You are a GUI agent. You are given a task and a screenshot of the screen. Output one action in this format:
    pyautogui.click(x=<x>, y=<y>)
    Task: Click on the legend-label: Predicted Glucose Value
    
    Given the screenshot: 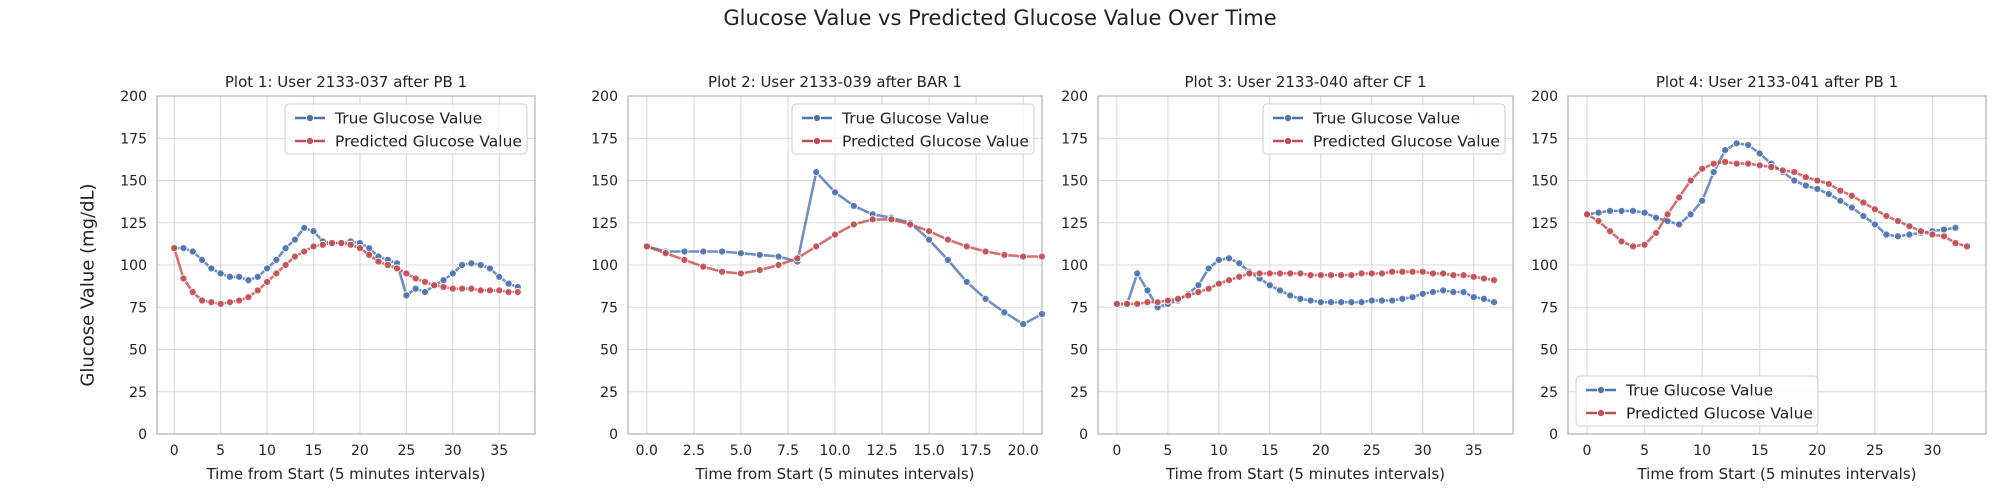 What is the action you would take?
    pyautogui.click(x=1406, y=142)
    